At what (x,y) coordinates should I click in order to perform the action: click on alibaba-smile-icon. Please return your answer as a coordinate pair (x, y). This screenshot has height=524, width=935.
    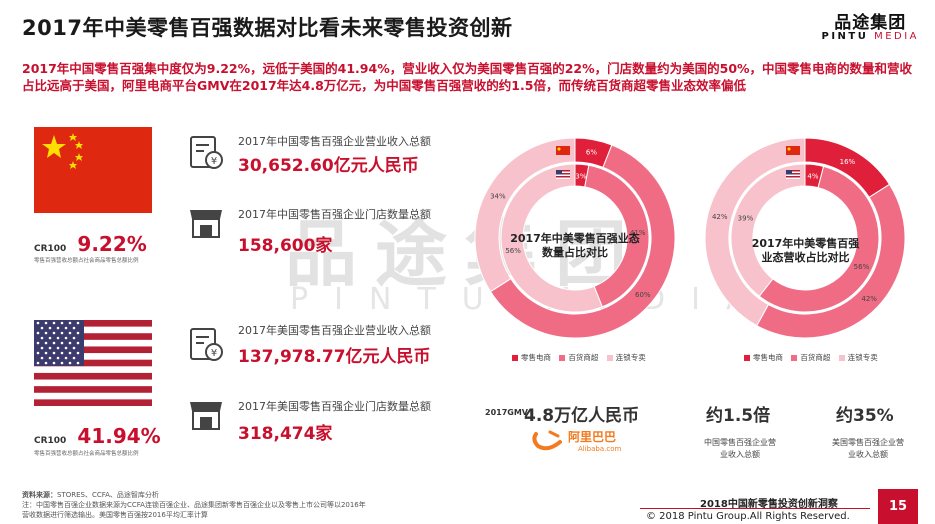
    Looking at the image, I should click on (547, 440).